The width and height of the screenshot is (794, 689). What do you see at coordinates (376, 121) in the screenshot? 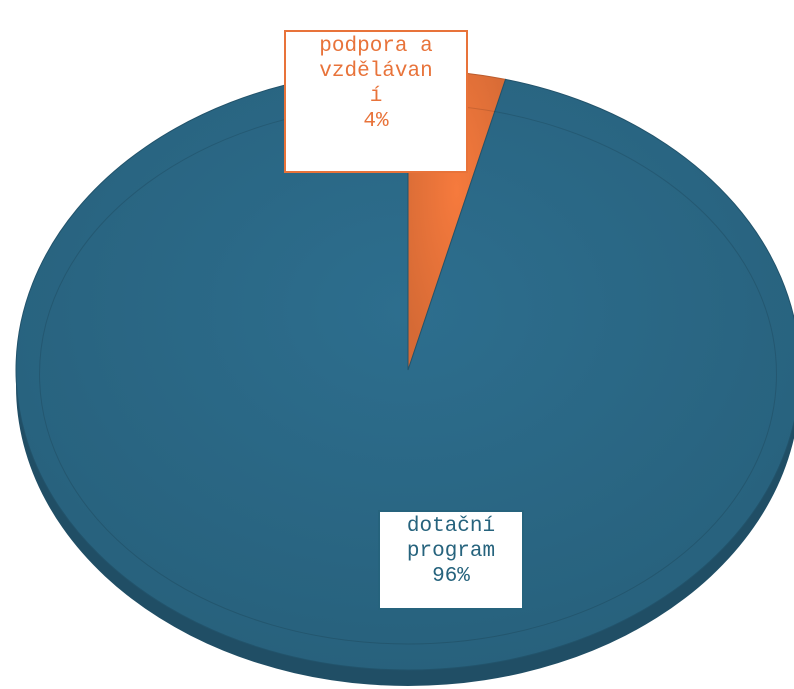
I see `slice-value-label: 4%` at bounding box center [376, 121].